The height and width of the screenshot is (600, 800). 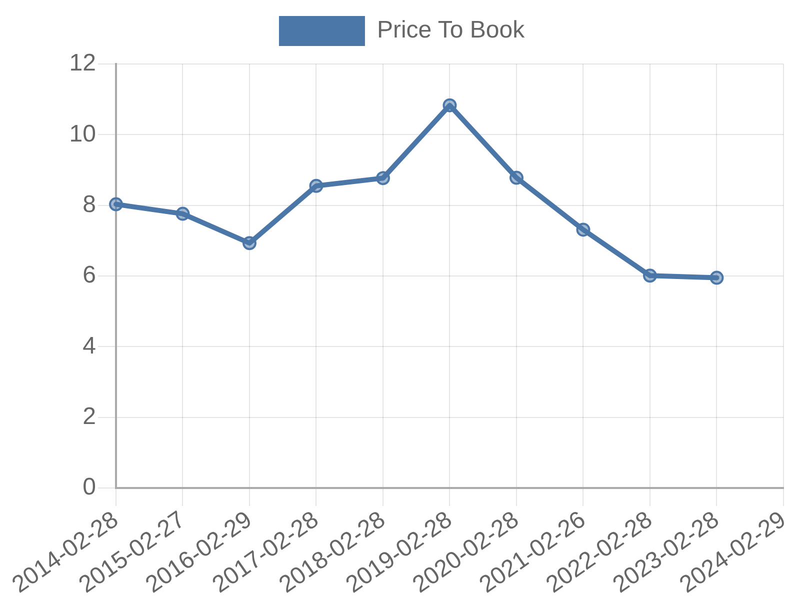 I want to click on y-tick-label: 0, so click(x=89, y=487).